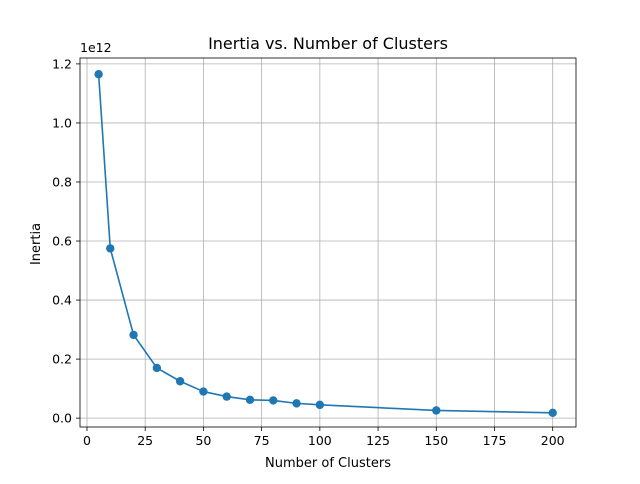 Image resolution: width=640 pixels, height=484 pixels. I want to click on y-axis-label: Inertia, so click(36, 244).